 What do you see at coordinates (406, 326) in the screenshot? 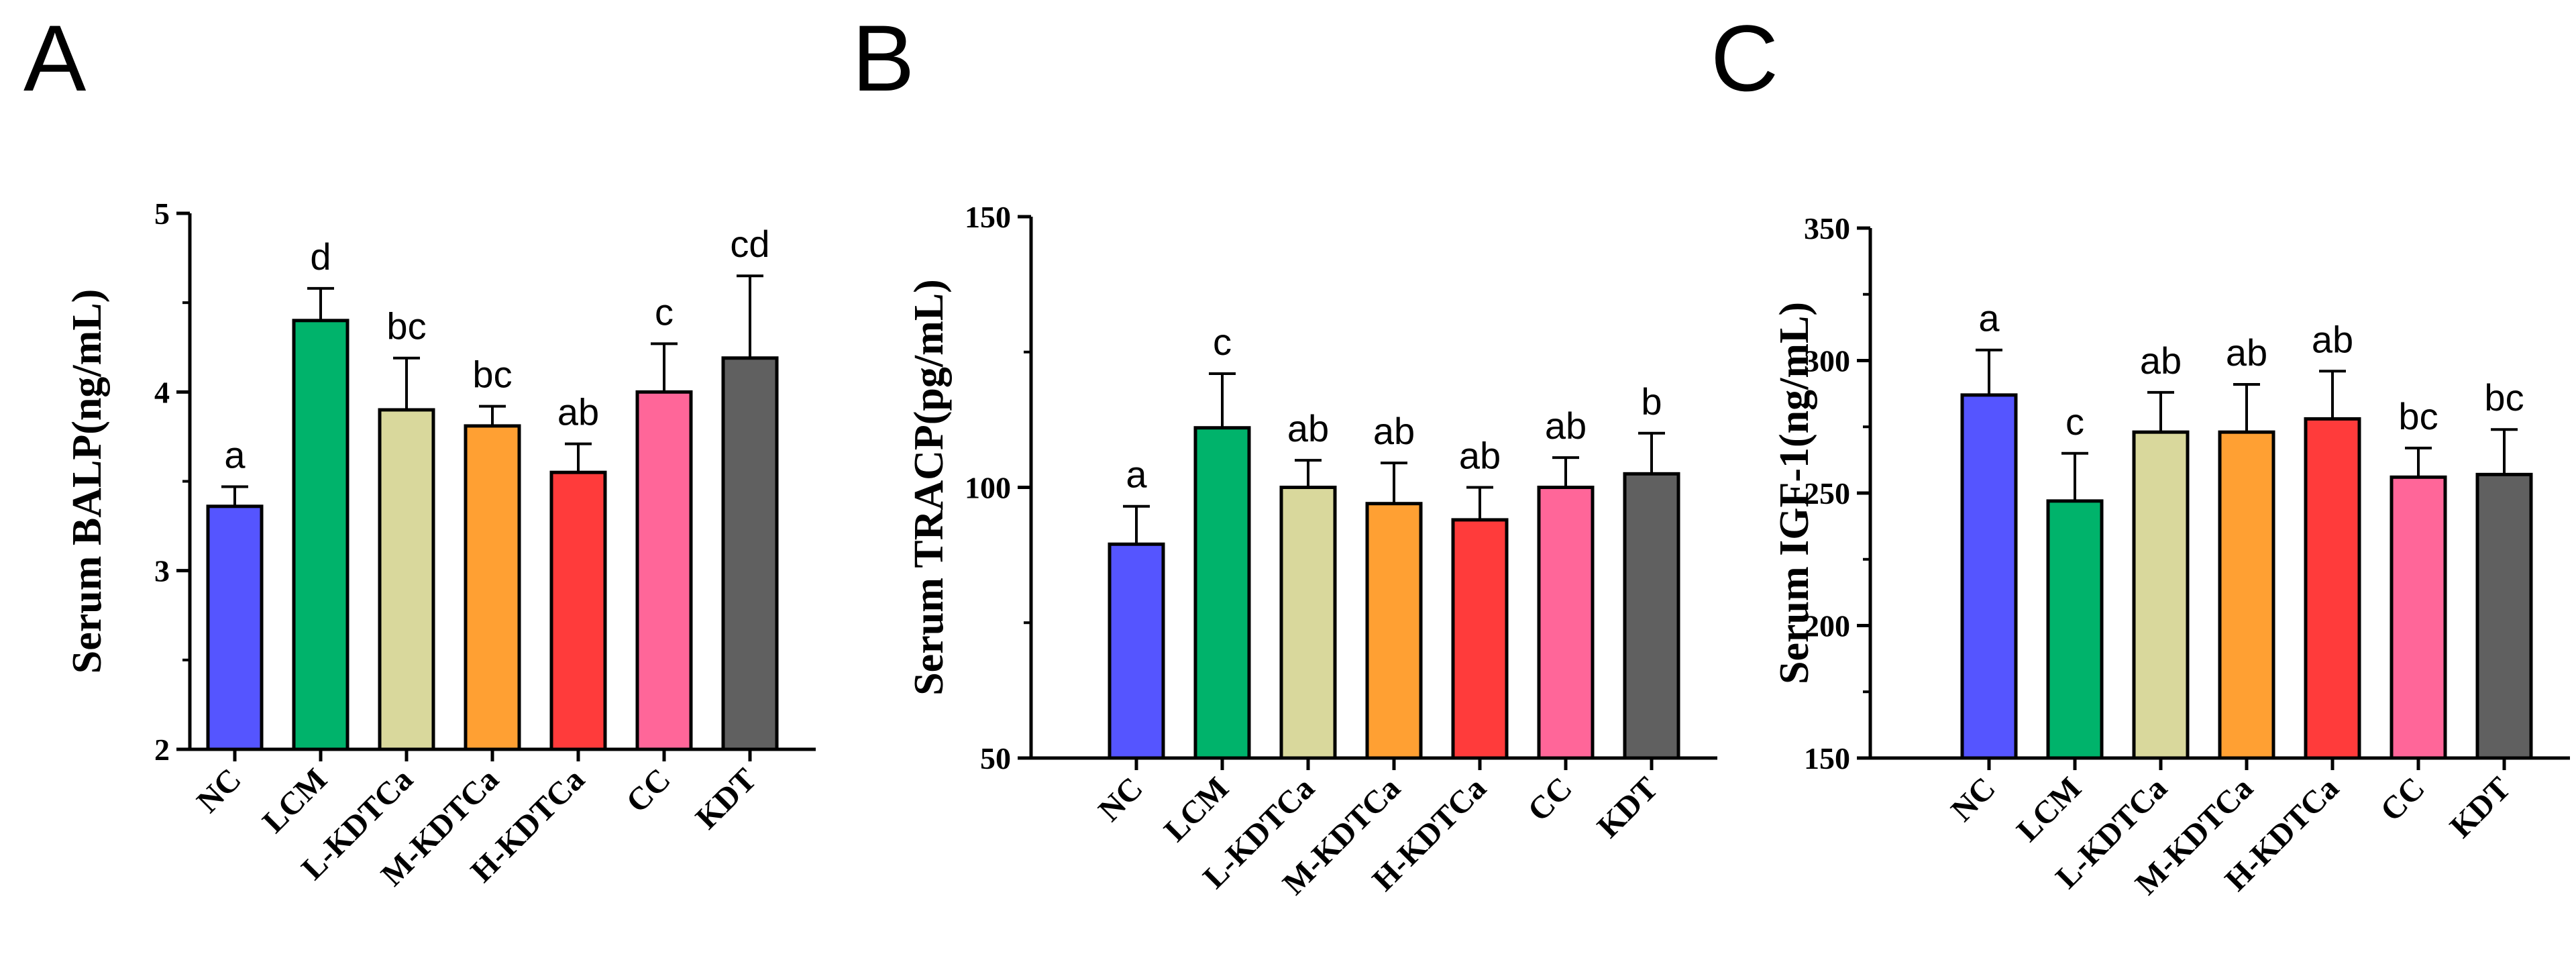
I see `significance-letter-L-KDTCa: bc` at bounding box center [406, 326].